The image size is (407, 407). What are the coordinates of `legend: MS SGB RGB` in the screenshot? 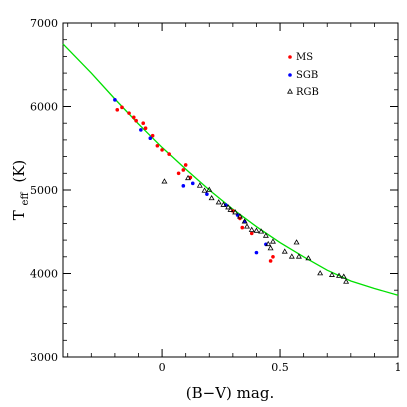 It's located at (303, 75).